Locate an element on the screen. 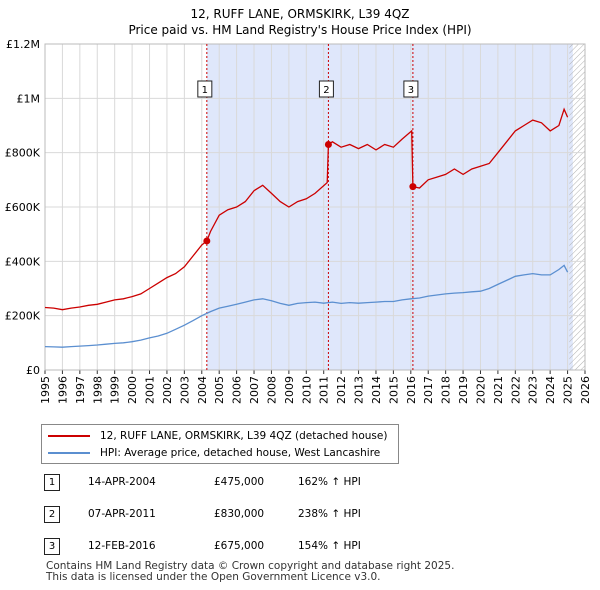  x-tick-label: 2019 is located at coordinates (463, 390).